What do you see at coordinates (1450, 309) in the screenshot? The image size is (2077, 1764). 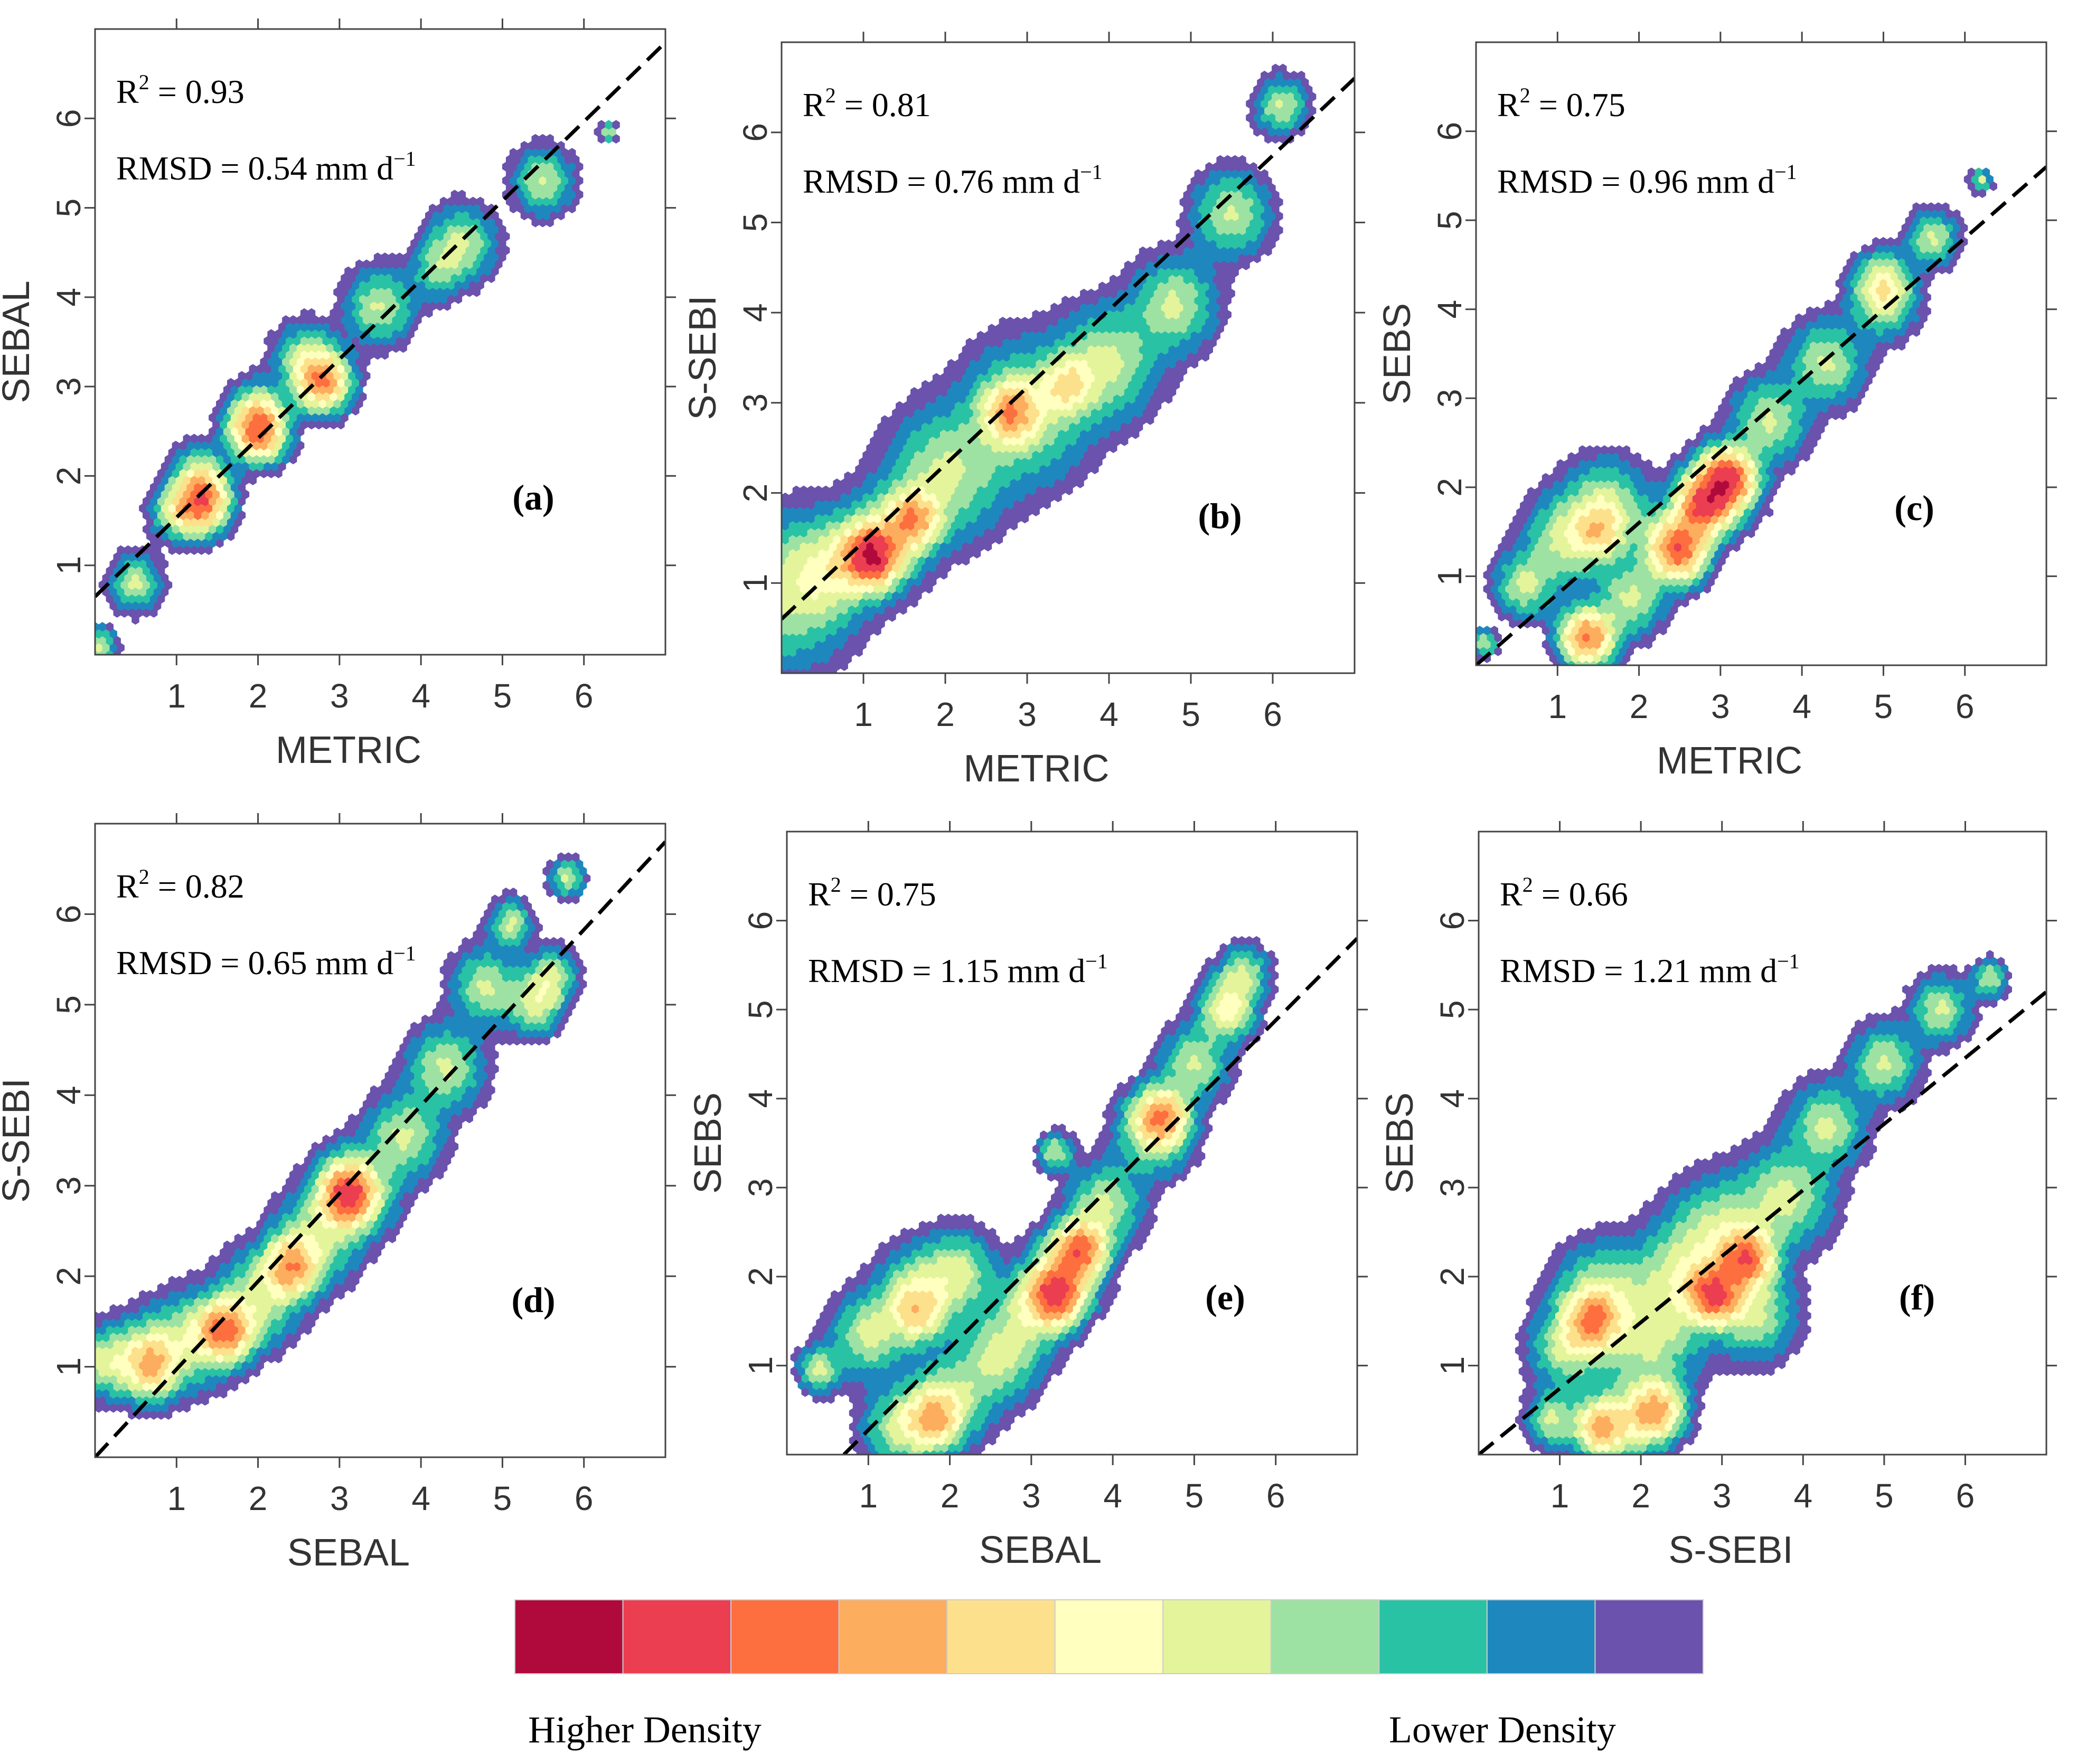 I see `y-tick-label: 4` at bounding box center [1450, 309].